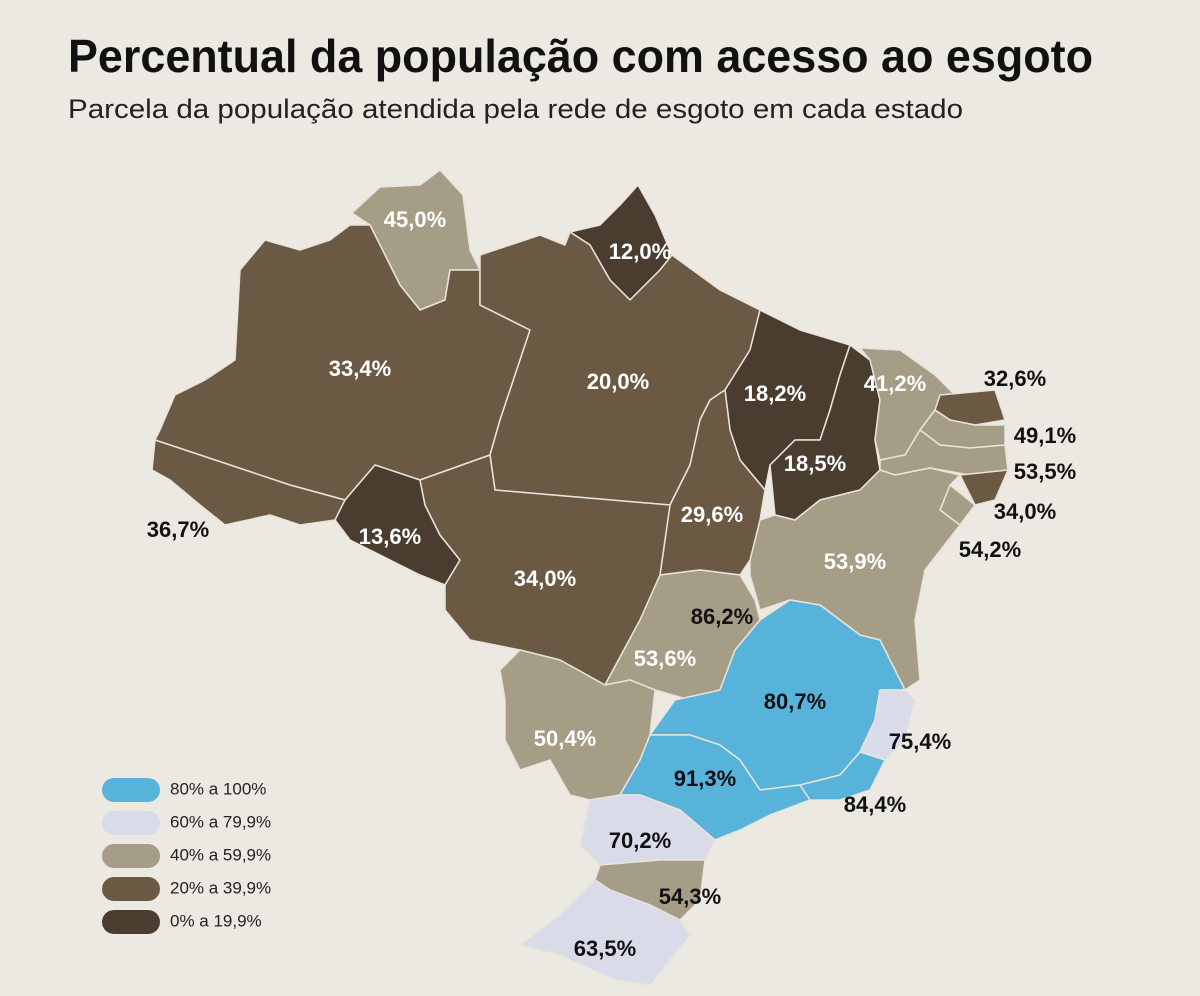 The image size is (1200, 996). What do you see at coordinates (875, 804) in the screenshot?
I see `state-label: 84,4%` at bounding box center [875, 804].